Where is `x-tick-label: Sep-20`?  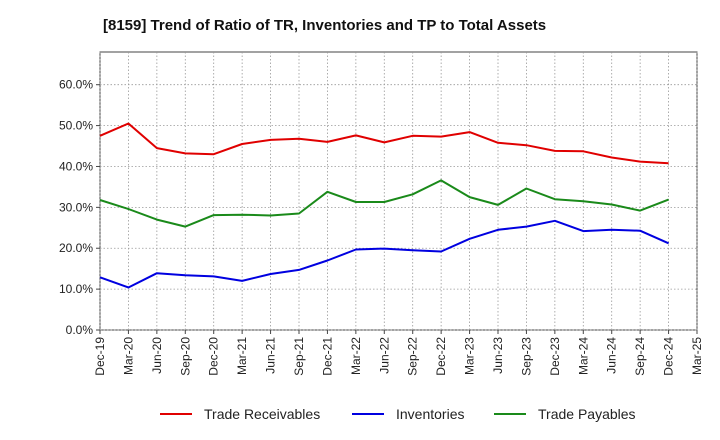 x-tick-label: Sep-20 is located at coordinates (185, 356).